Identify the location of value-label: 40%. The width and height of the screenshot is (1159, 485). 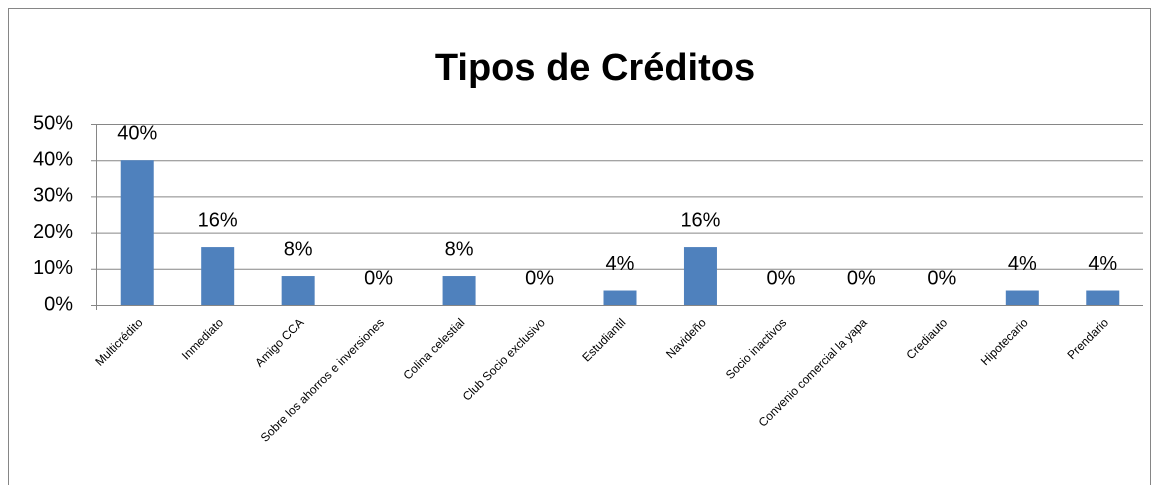
(137, 133).